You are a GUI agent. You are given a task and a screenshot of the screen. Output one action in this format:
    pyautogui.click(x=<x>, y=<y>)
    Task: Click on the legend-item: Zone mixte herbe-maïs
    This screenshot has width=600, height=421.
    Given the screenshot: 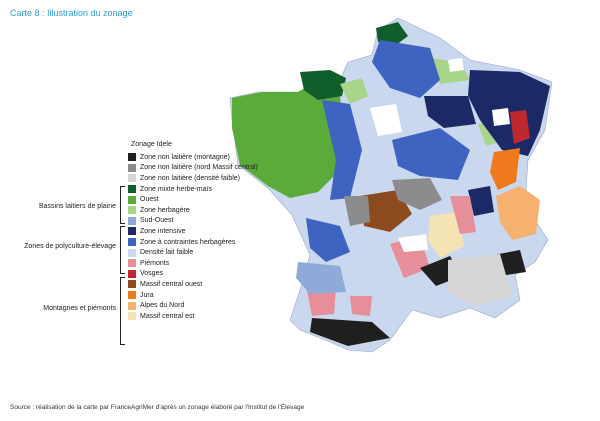 What is the action you would take?
    pyautogui.click(x=193, y=189)
    